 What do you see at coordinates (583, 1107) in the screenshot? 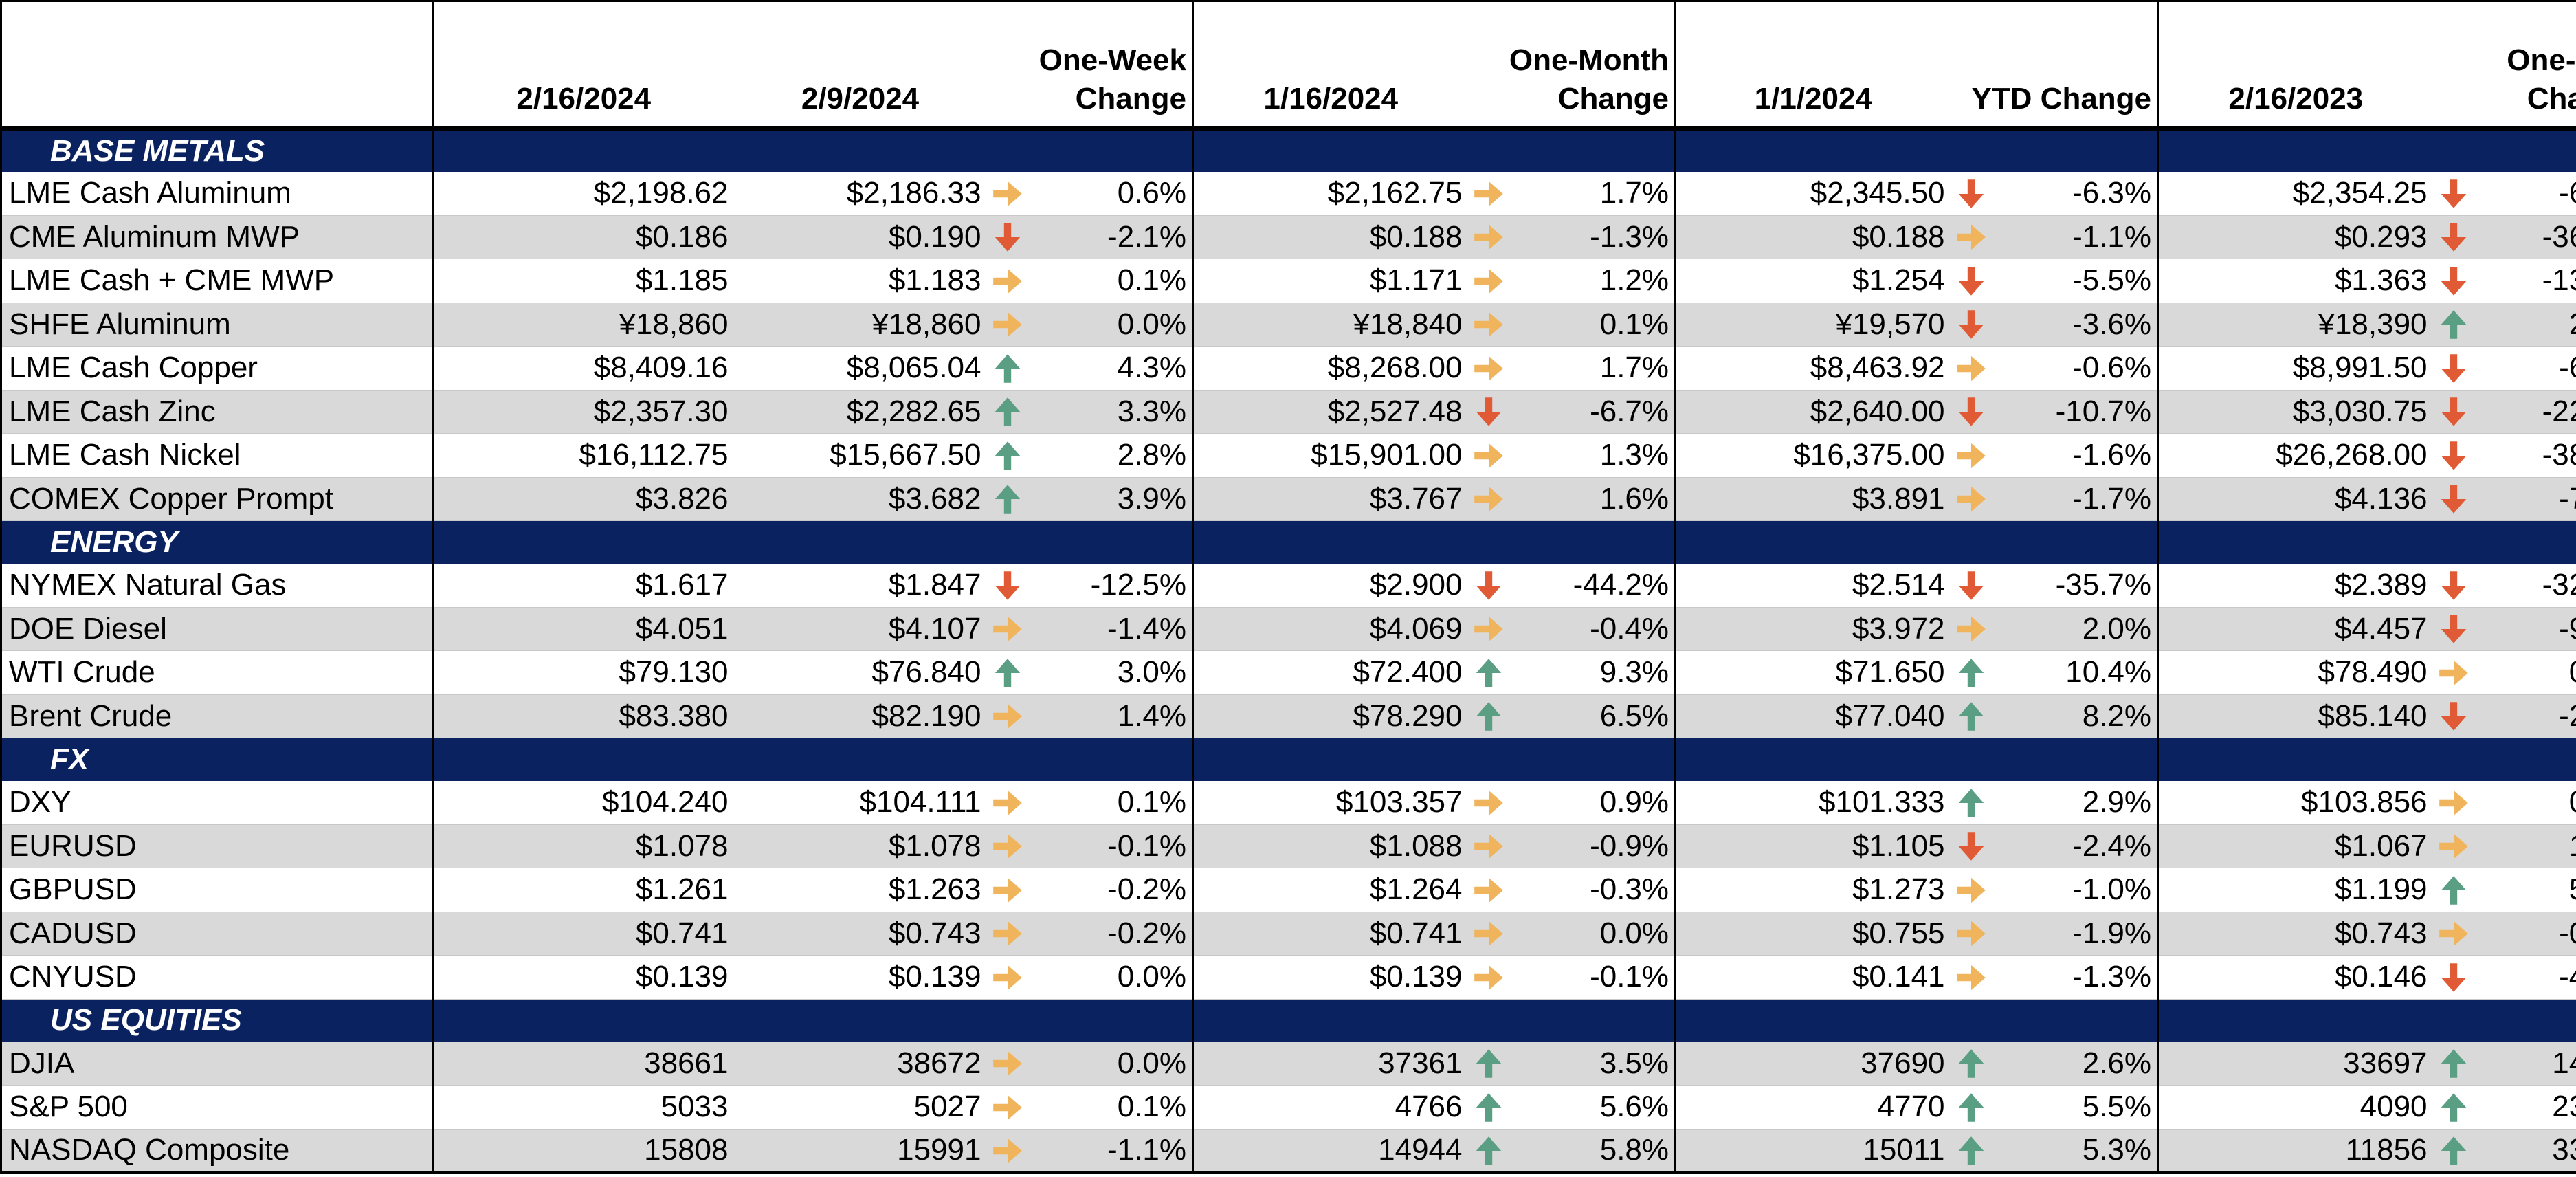
I see `value-current: 5033` at bounding box center [583, 1107].